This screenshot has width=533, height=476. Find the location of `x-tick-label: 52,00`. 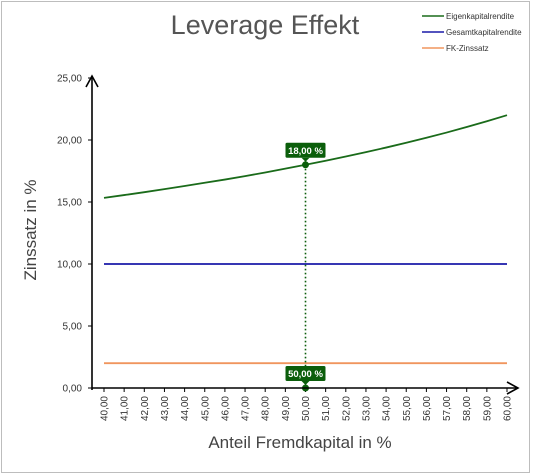

x-tick-label: 52,00 is located at coordinates (346, 408).